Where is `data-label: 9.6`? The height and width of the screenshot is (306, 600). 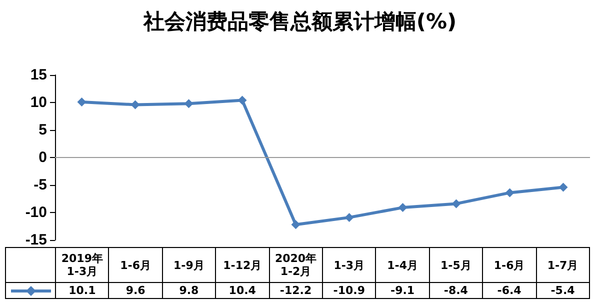
data-label: 9.6 is located at coordinates (135, 290).